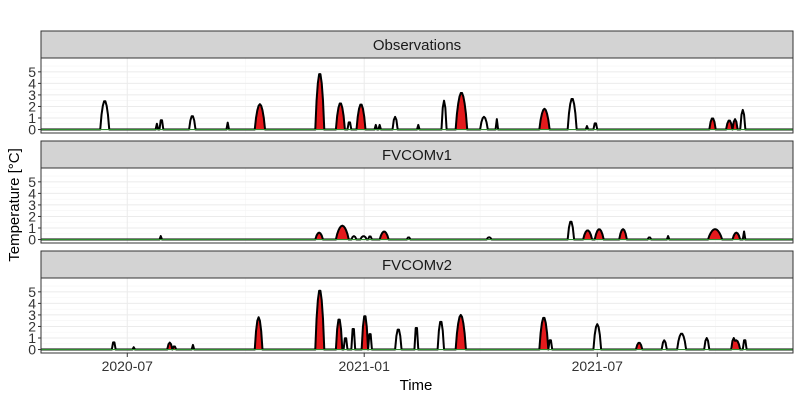  I want to click on x-axis-title: Time, so click(416, 385).